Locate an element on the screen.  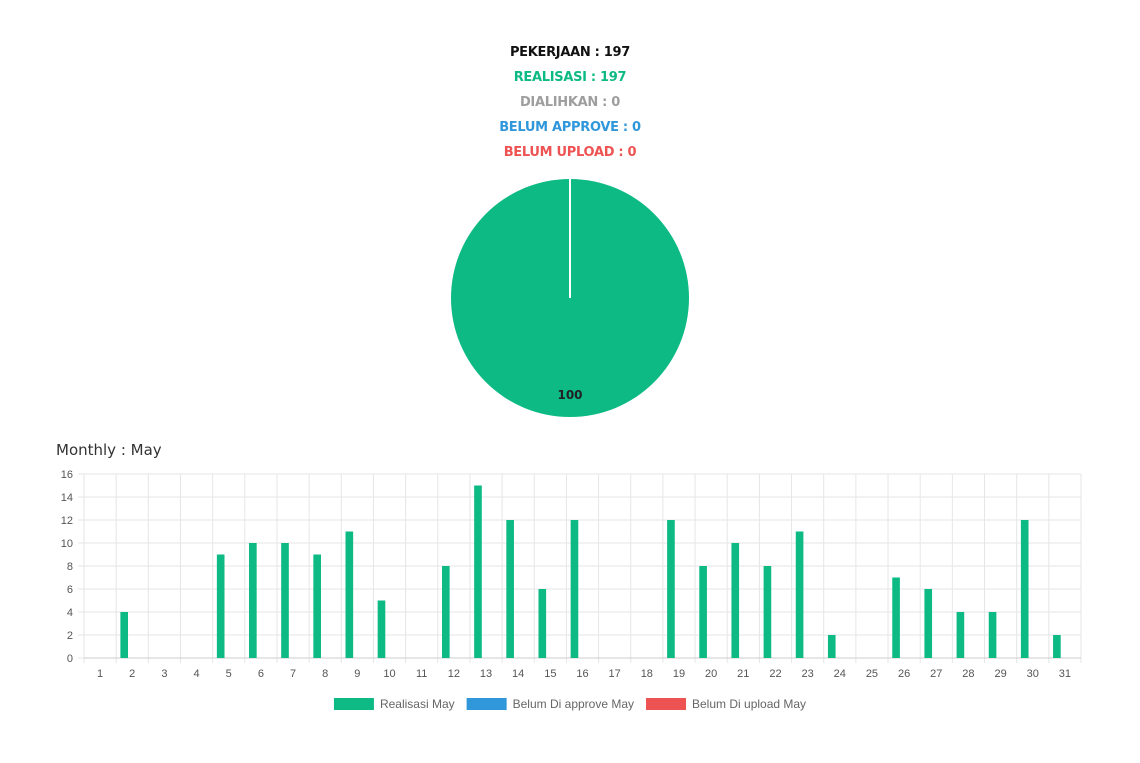
x-tick-label: 2 is located at coordinates (132, 674).